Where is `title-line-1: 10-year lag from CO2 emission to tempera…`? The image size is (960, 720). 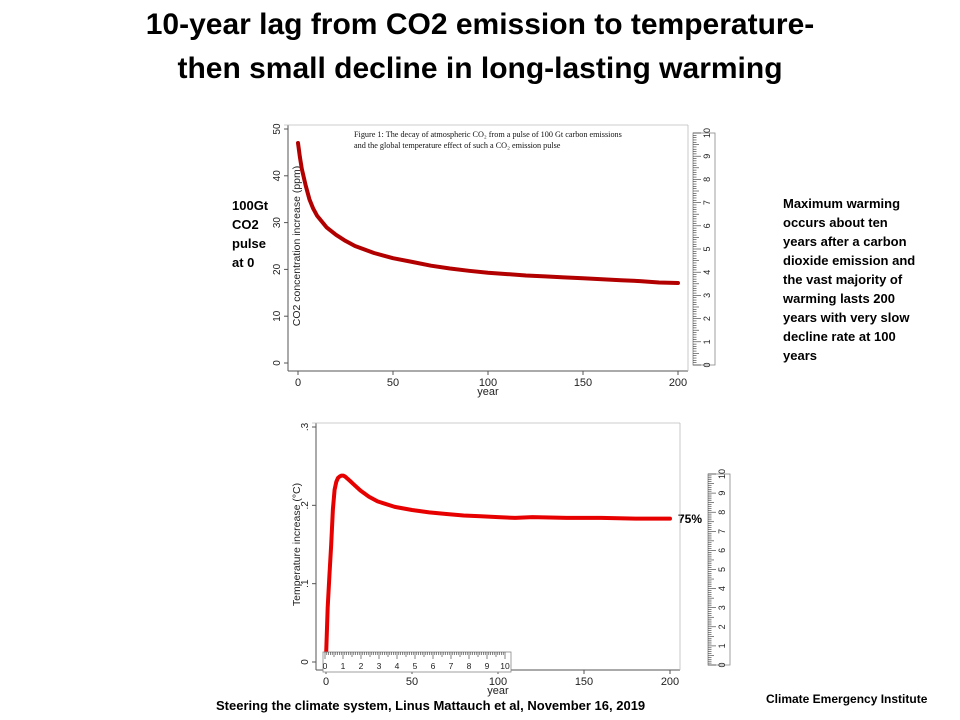
title-line-1: 10-year lag from CO2 emission to tempera… is located at coordinates (480, 24).